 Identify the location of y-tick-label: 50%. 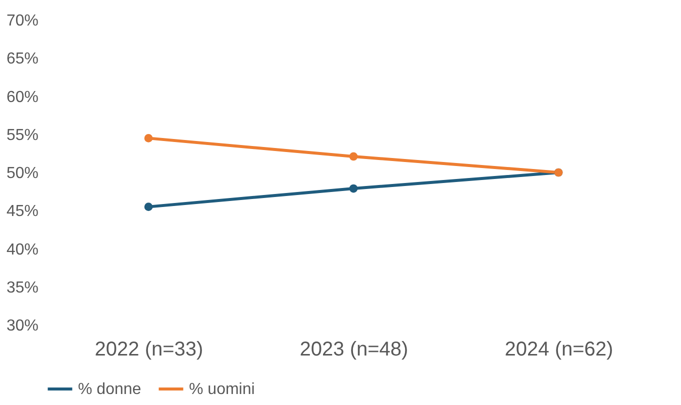
(22, 173).